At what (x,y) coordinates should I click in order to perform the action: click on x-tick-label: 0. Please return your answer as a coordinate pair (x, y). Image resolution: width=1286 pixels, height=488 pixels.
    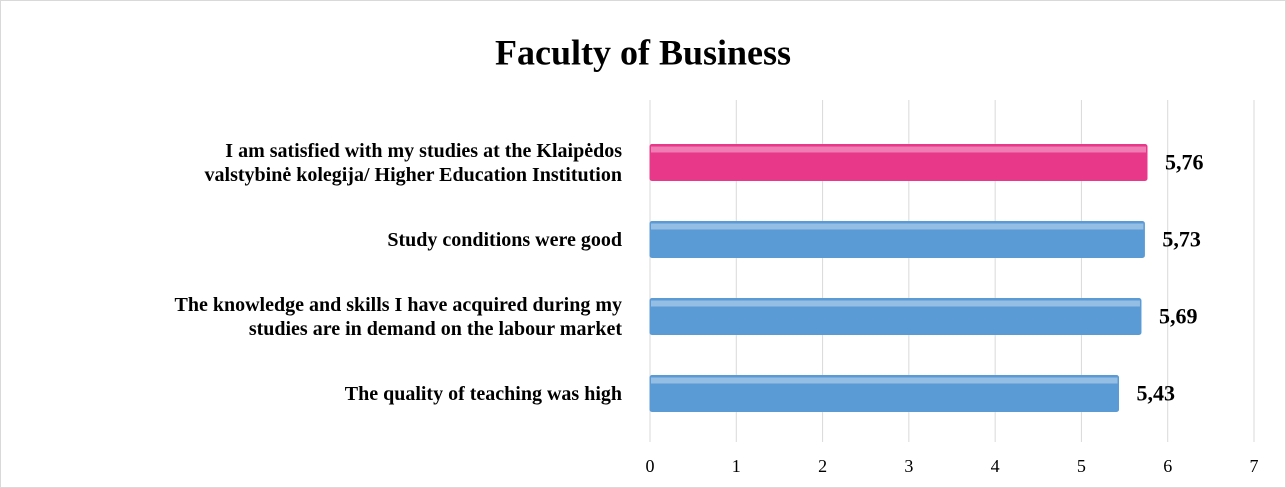
    Looking at the image, I should click on (650, 466).